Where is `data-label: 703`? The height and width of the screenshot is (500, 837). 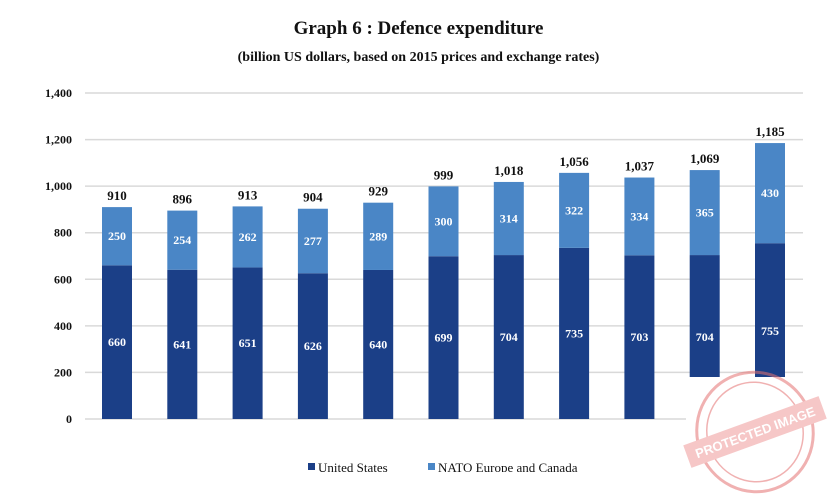
data-label: 703 is located at coordinates (639, 337).